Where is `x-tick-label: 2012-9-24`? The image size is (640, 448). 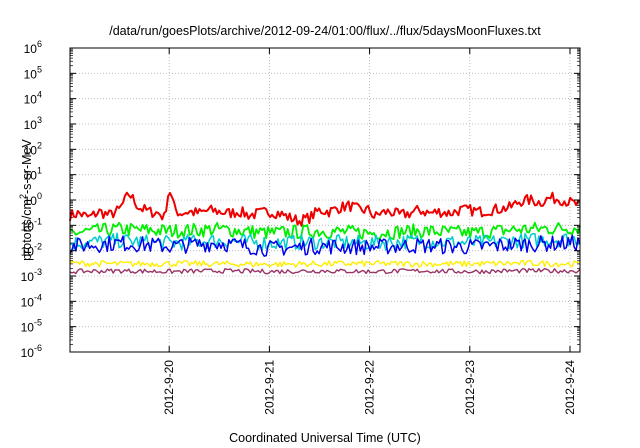 x-tick-label: 2012-9-24 is located at coordinates (570, 387).